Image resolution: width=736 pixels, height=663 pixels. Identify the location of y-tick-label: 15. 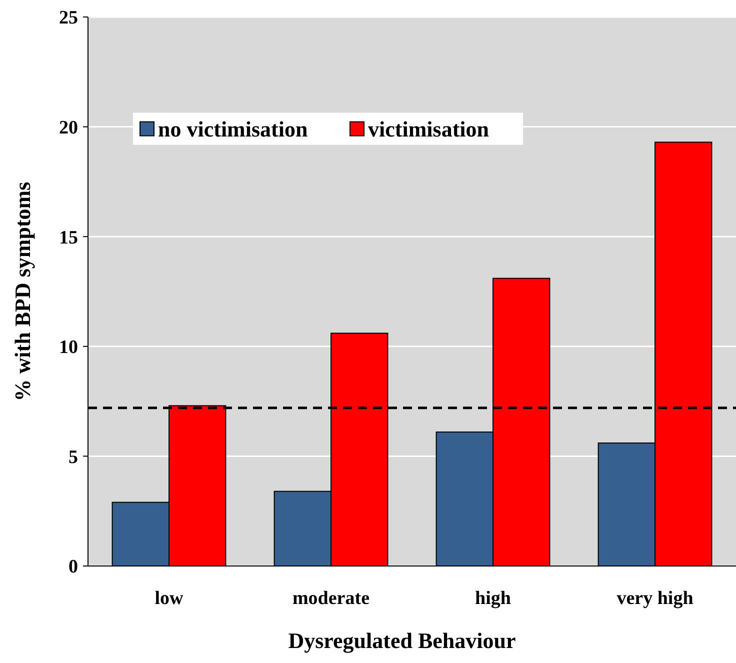
(68, 237).